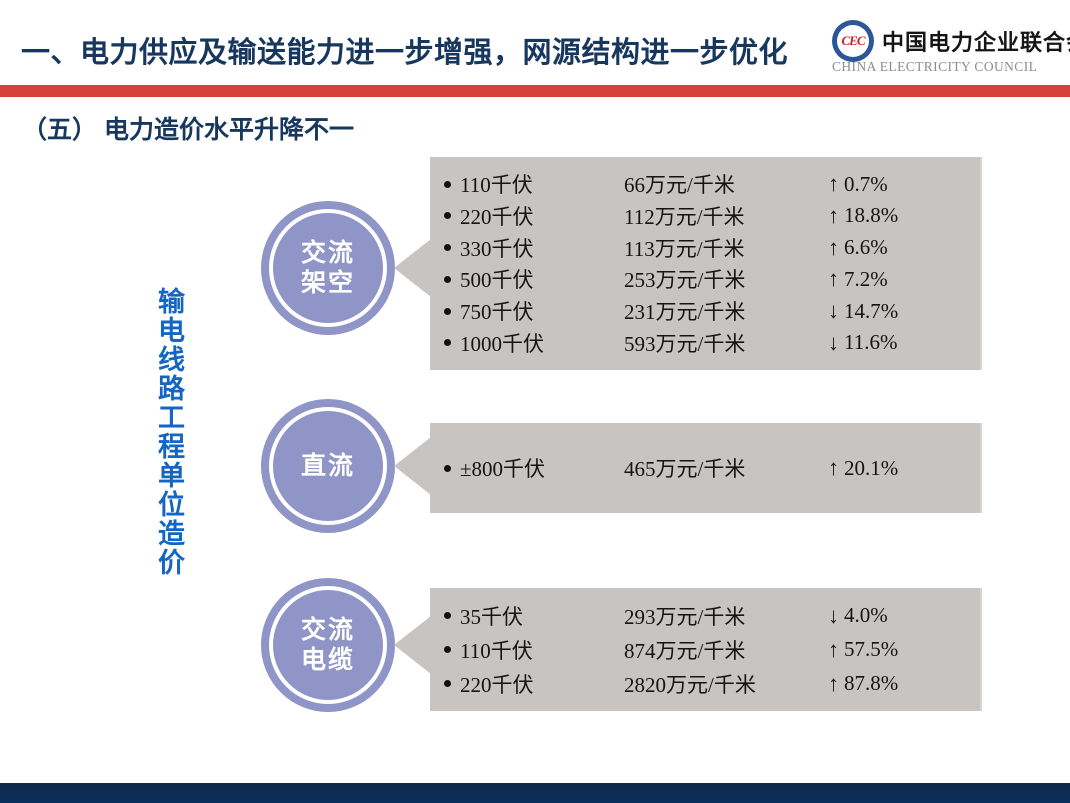 The width and height of the screenshot is (1070, 803). What do you see at coordinates (866, 278) in the screenshot?
I see `change-value: 7.2%` at bounding box center [866, 278].